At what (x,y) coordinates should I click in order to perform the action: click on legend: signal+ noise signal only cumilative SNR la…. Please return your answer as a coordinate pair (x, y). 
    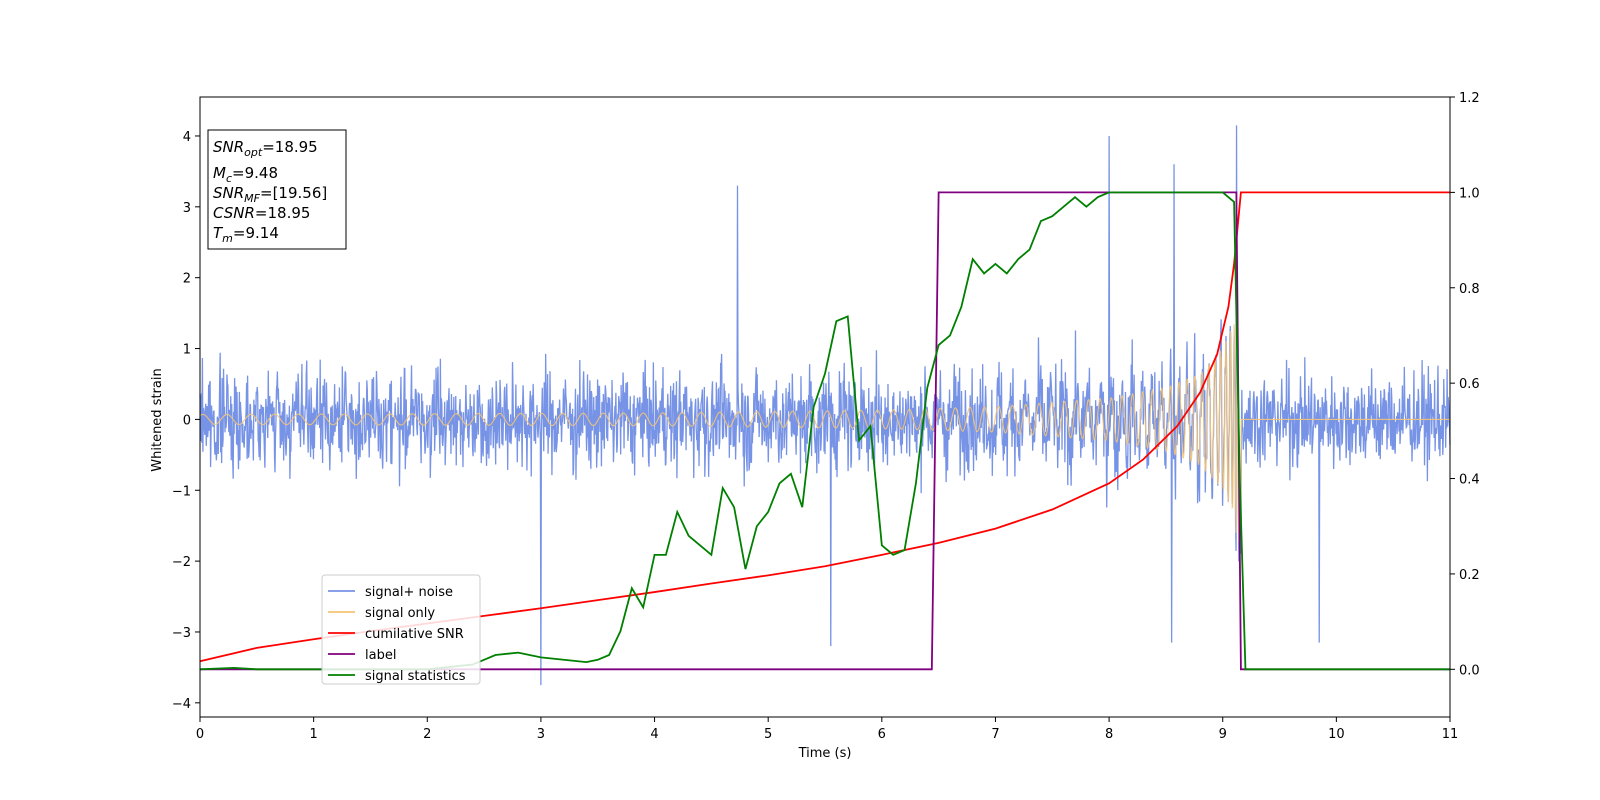
    Looking at the image, I should click on (401, 629).